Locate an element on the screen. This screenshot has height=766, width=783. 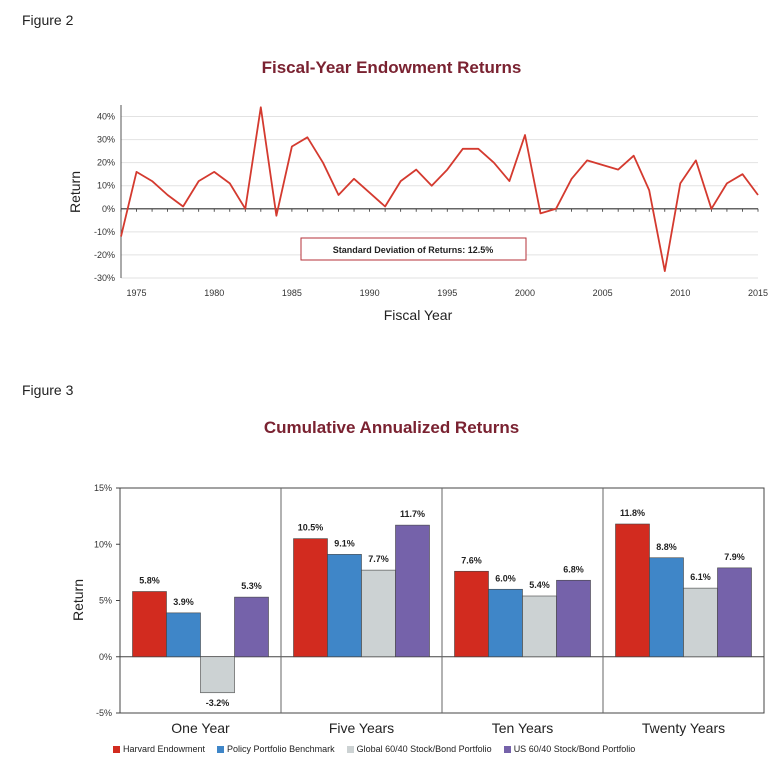
bar-value-label: 3.9% is located at coordinates (183, 602).